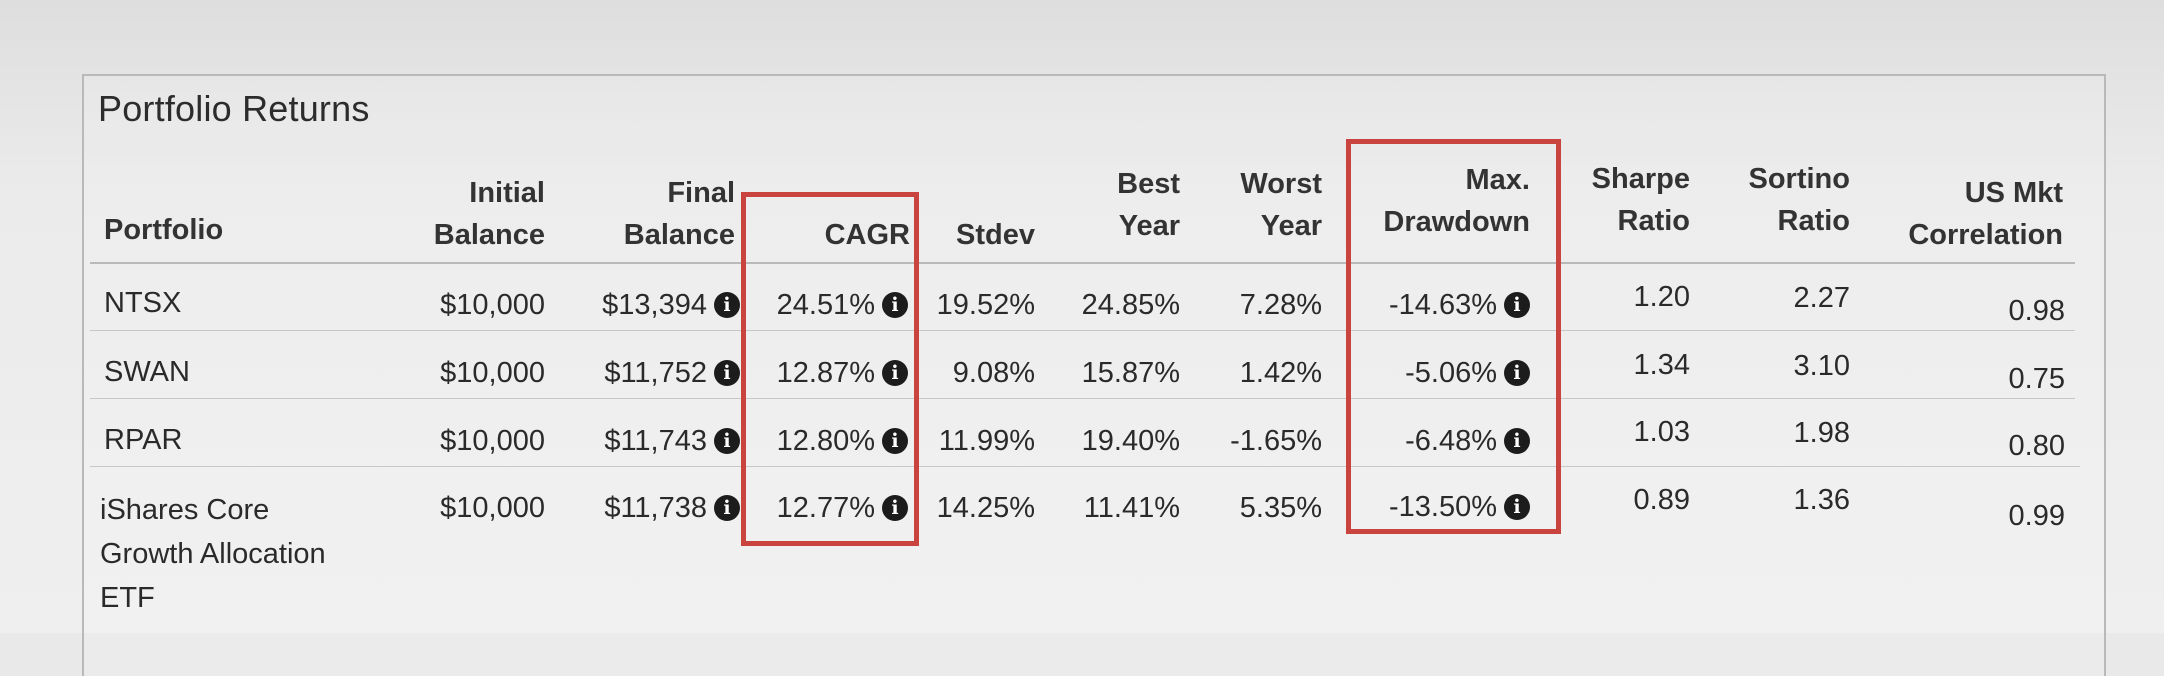 Image resolution: width=2164 pixels, height=676 pixels. I want to click on row-swan-portfolio: SWAN, so click(147, 372).